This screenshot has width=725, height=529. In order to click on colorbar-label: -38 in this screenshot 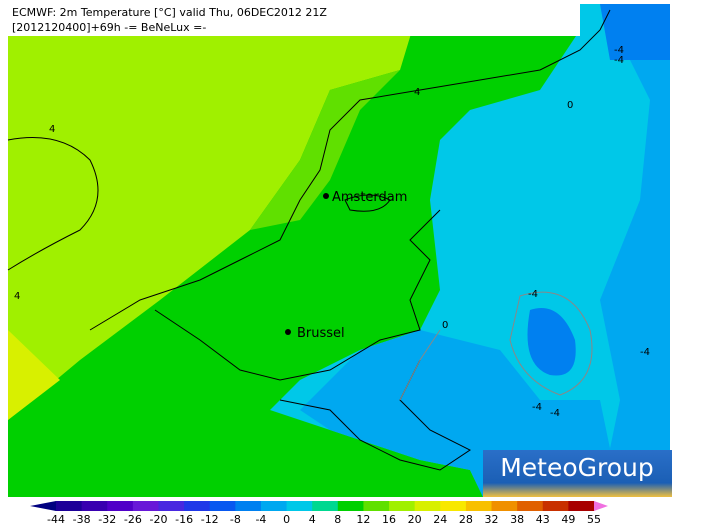, I will do `click(82, 519)`.